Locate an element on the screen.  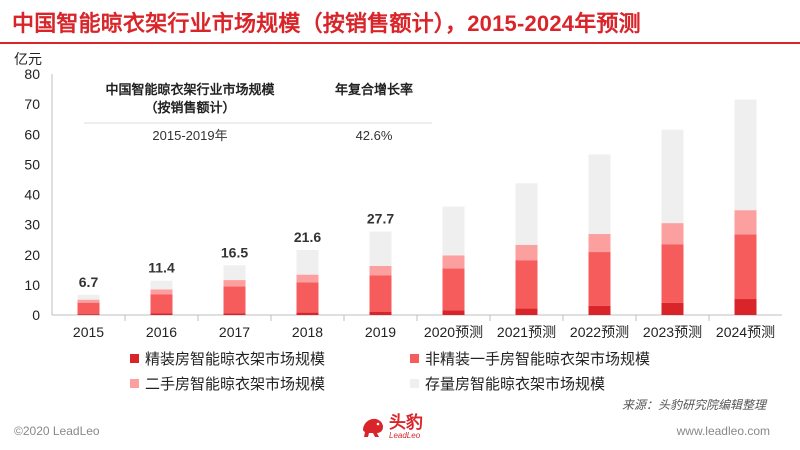
logo: 头豹 LeadLeo is located at coordinates (391, 427).